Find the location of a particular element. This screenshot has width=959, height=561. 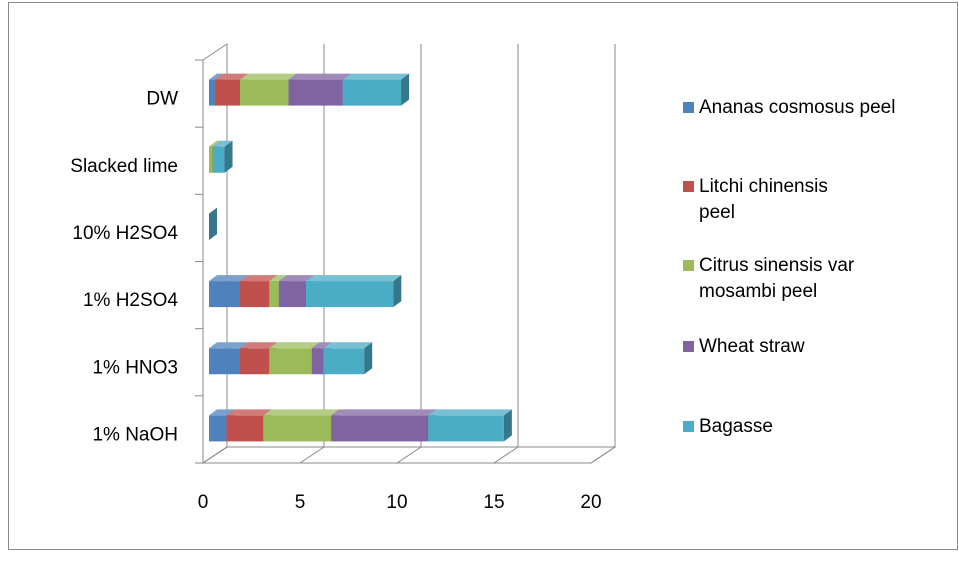

y-tick-label: 1% H2SO4 is located at coordinates (130, 300).